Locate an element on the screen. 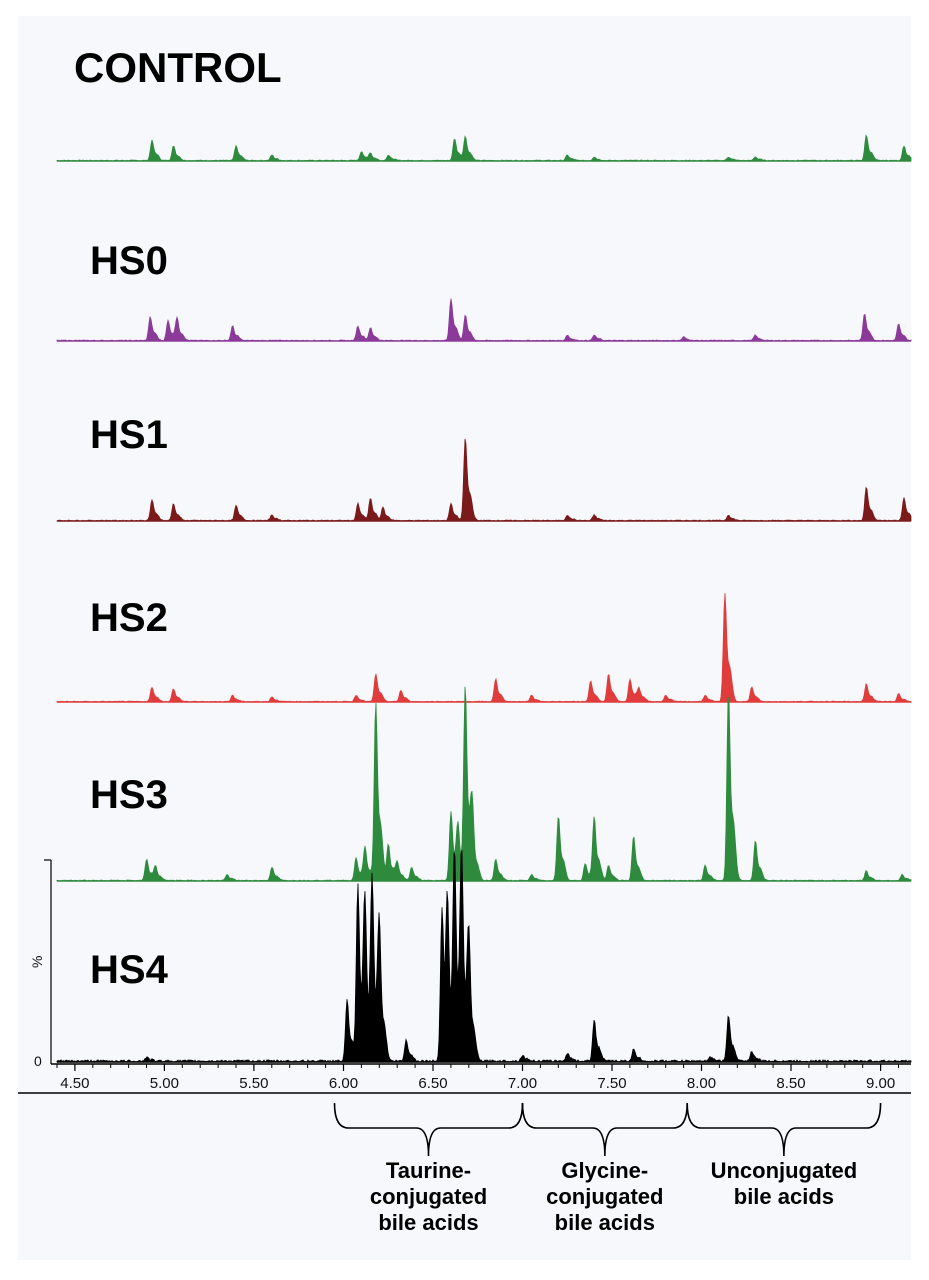 The height and width of the screenshot is (1280, 929). trace-hs3 is located at coordinates (484, 784).